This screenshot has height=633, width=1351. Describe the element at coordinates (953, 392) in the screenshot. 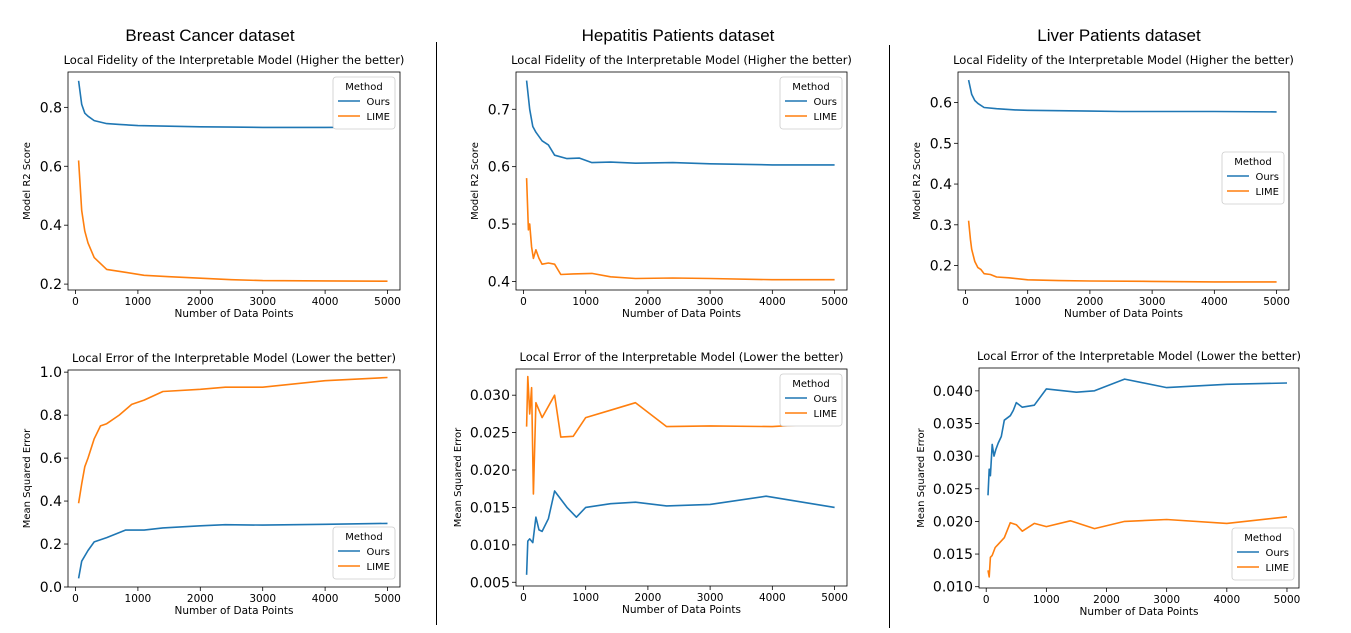

I see `y-tick-label: 0.040` at that location.